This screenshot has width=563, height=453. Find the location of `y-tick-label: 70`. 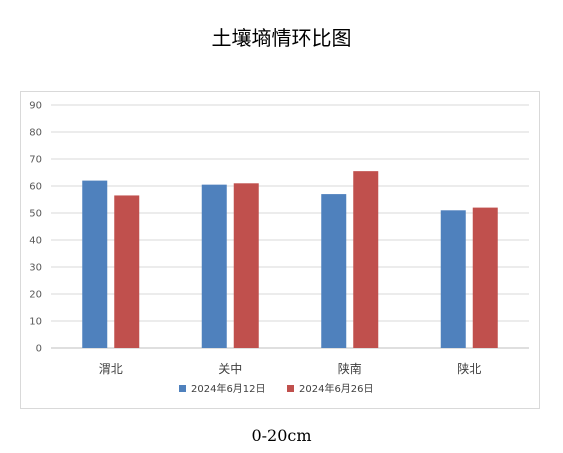

y-tick-label: 70 is located at coordinates (35, 160).